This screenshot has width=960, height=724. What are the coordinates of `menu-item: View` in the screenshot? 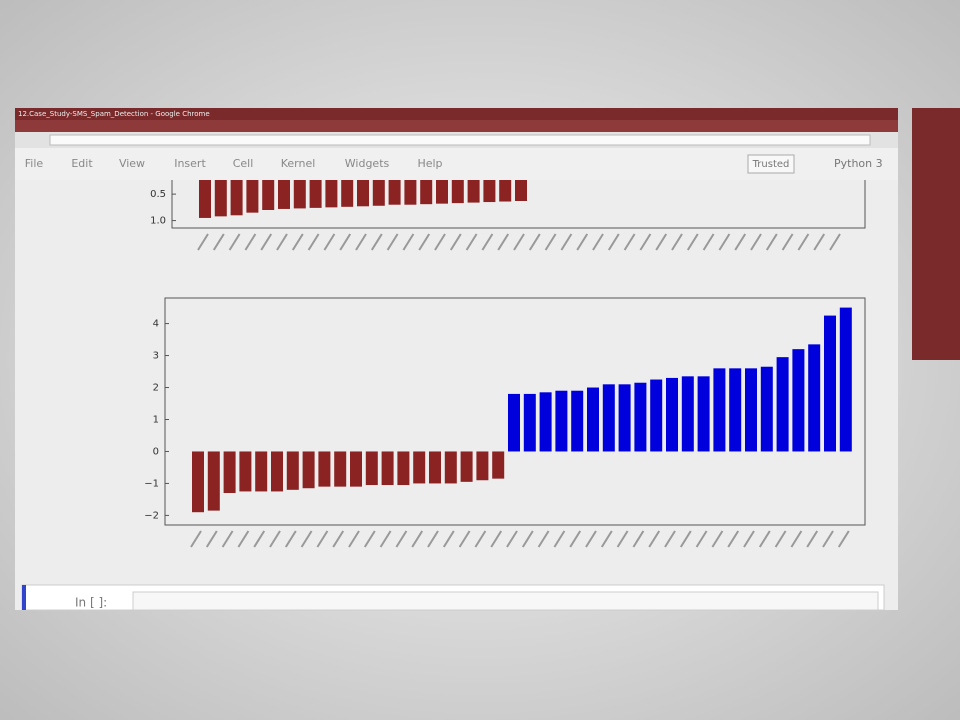 It's located at (132, 163).